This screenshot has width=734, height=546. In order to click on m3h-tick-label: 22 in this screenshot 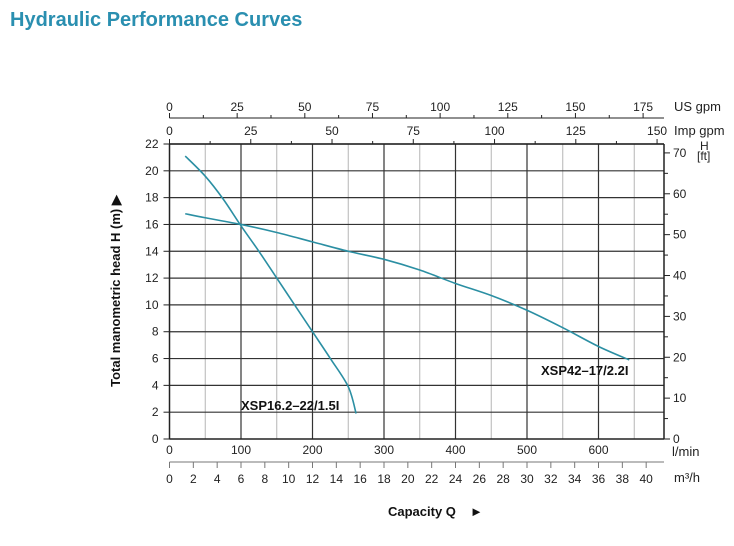, I will do `click(432, 479)`.